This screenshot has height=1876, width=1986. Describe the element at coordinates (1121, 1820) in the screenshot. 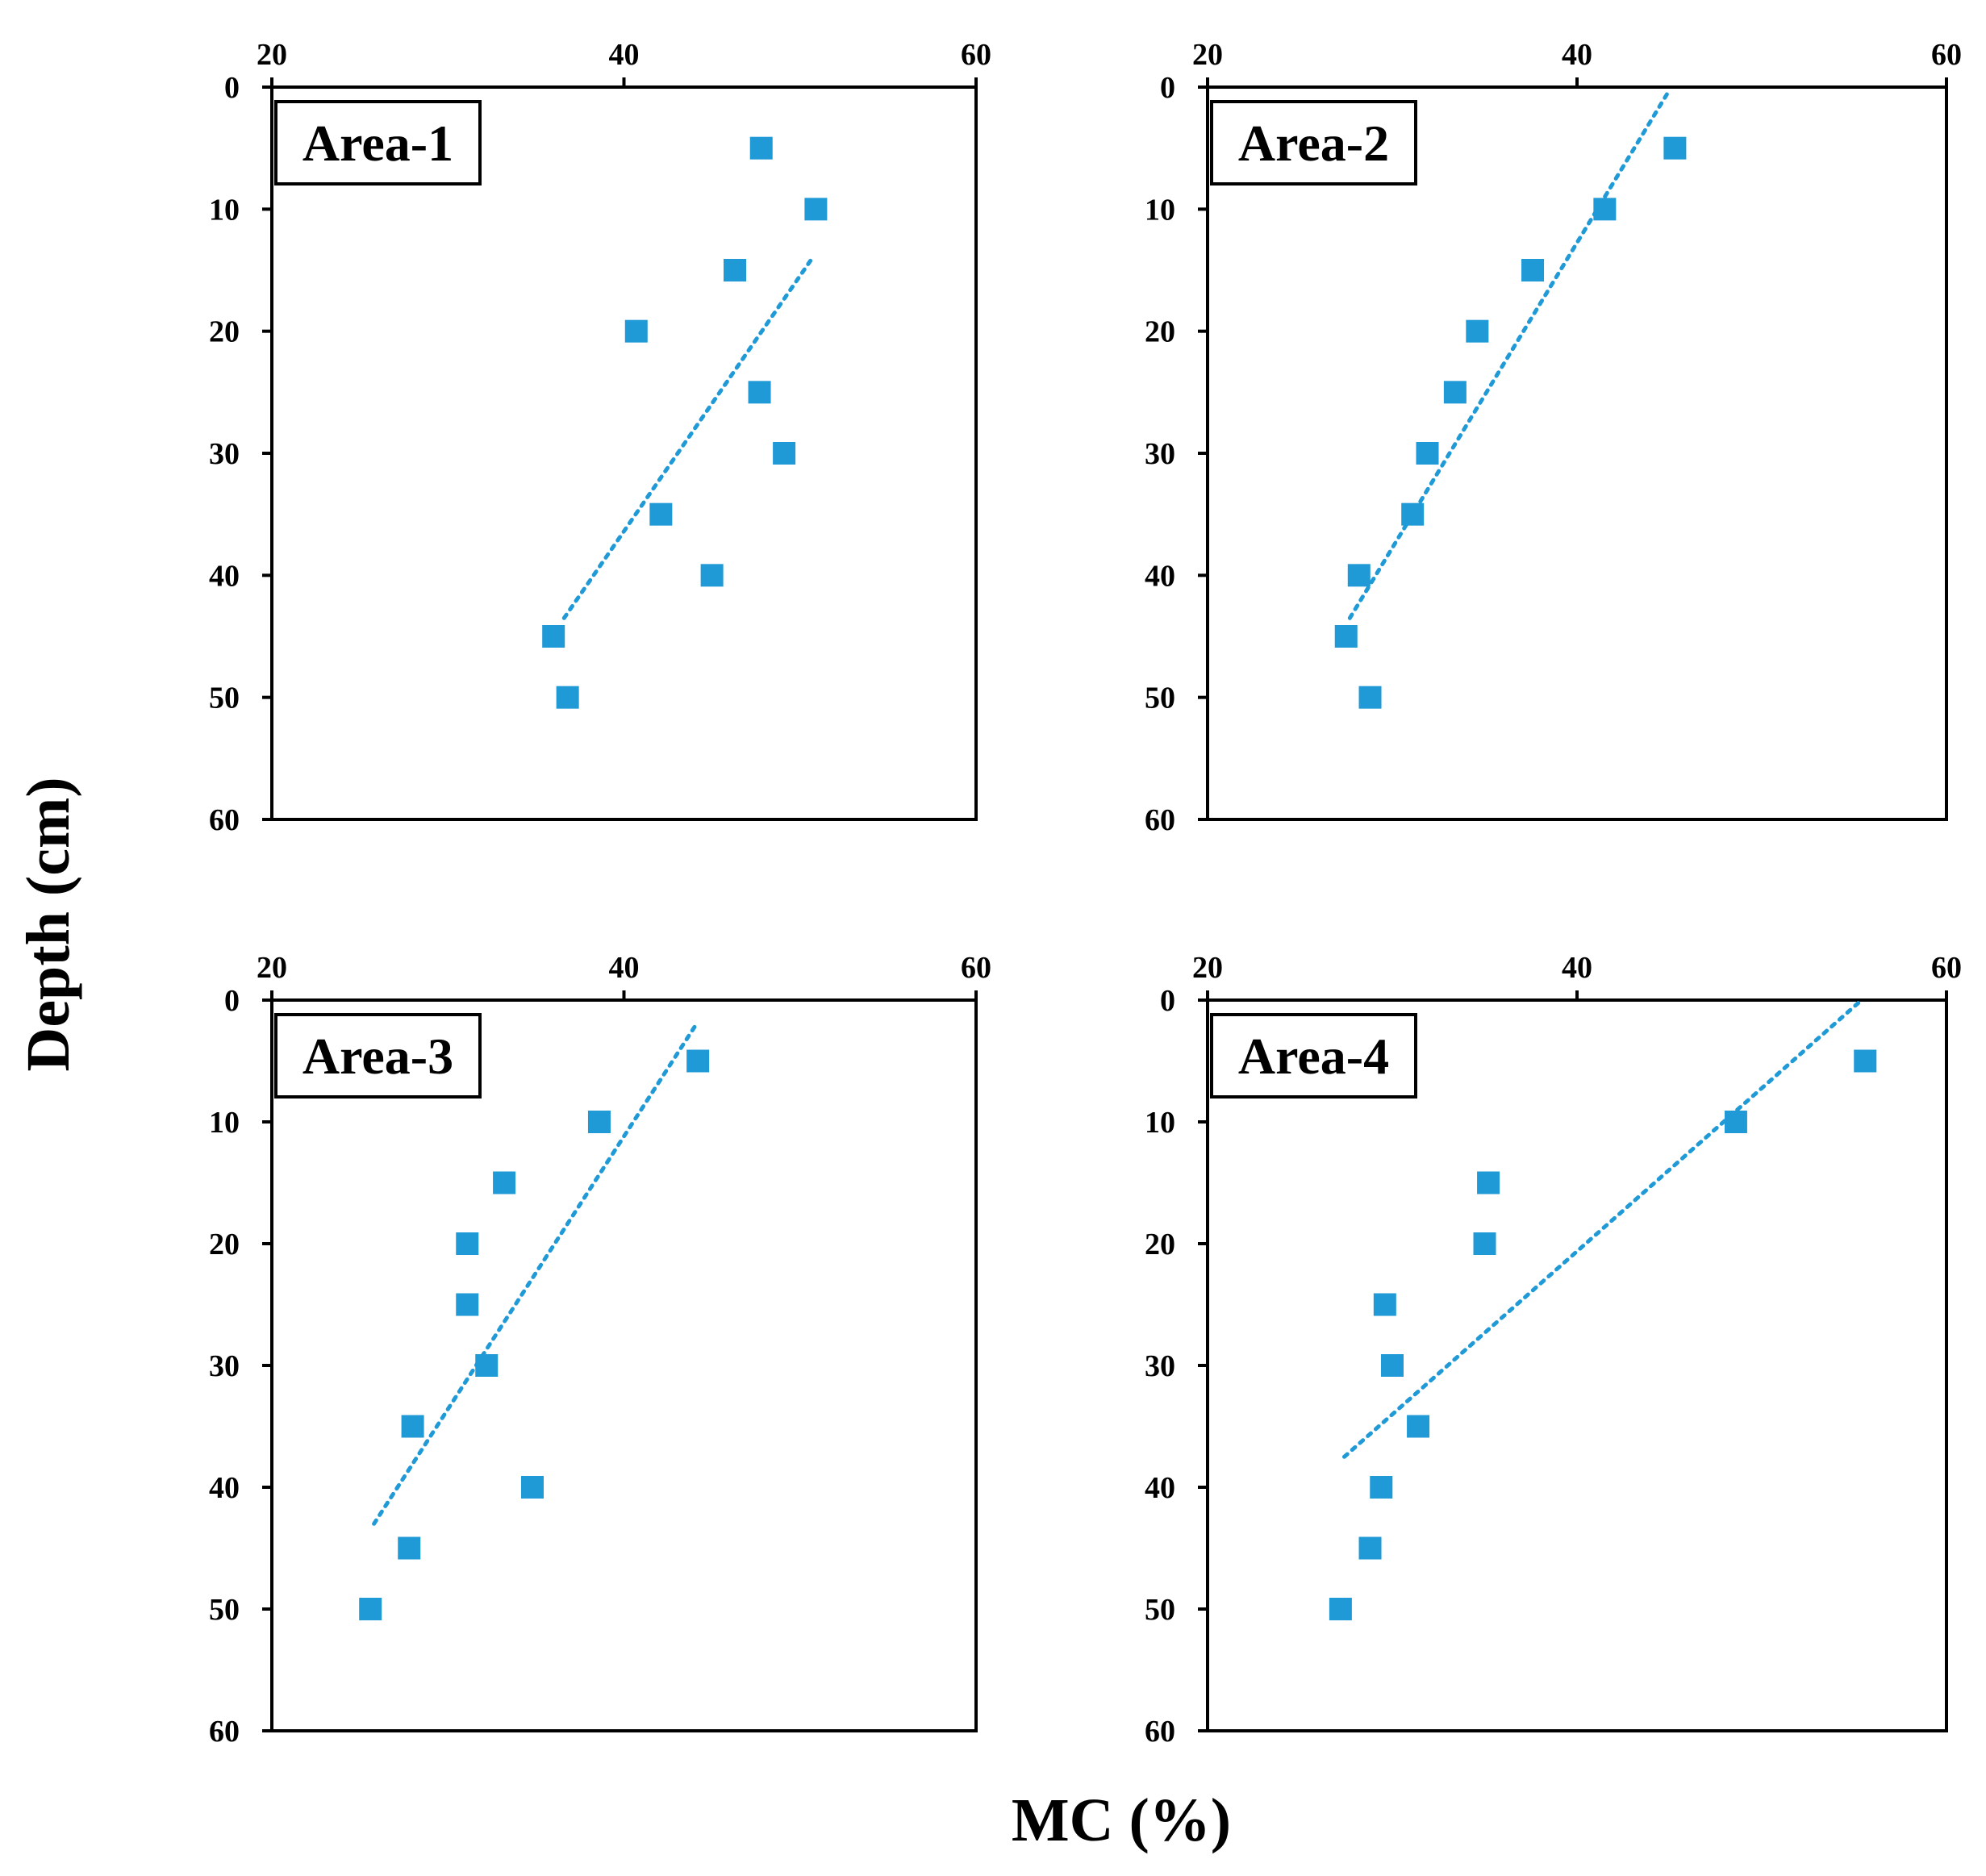

I see `x-axis-title: MC (%)` at that location.